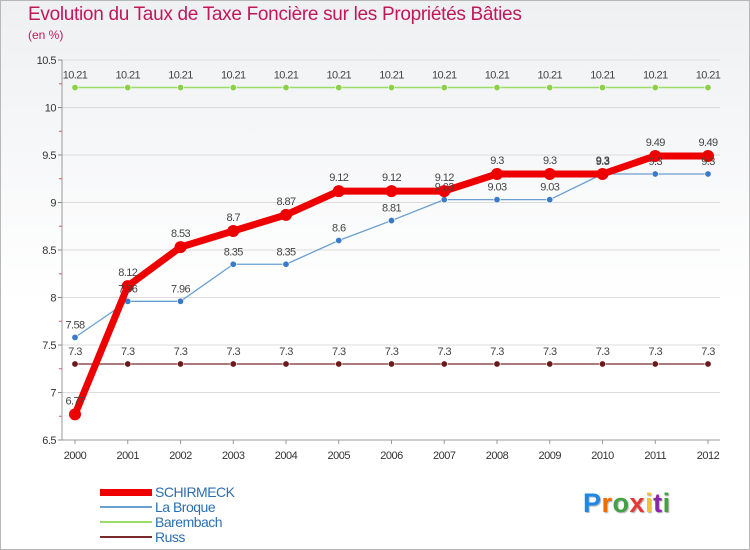 The image size is (750, 550). Describe the element at coordinates (180, 289) in the screenshot. I see `data-label-la-broque: 7.96` at that location.